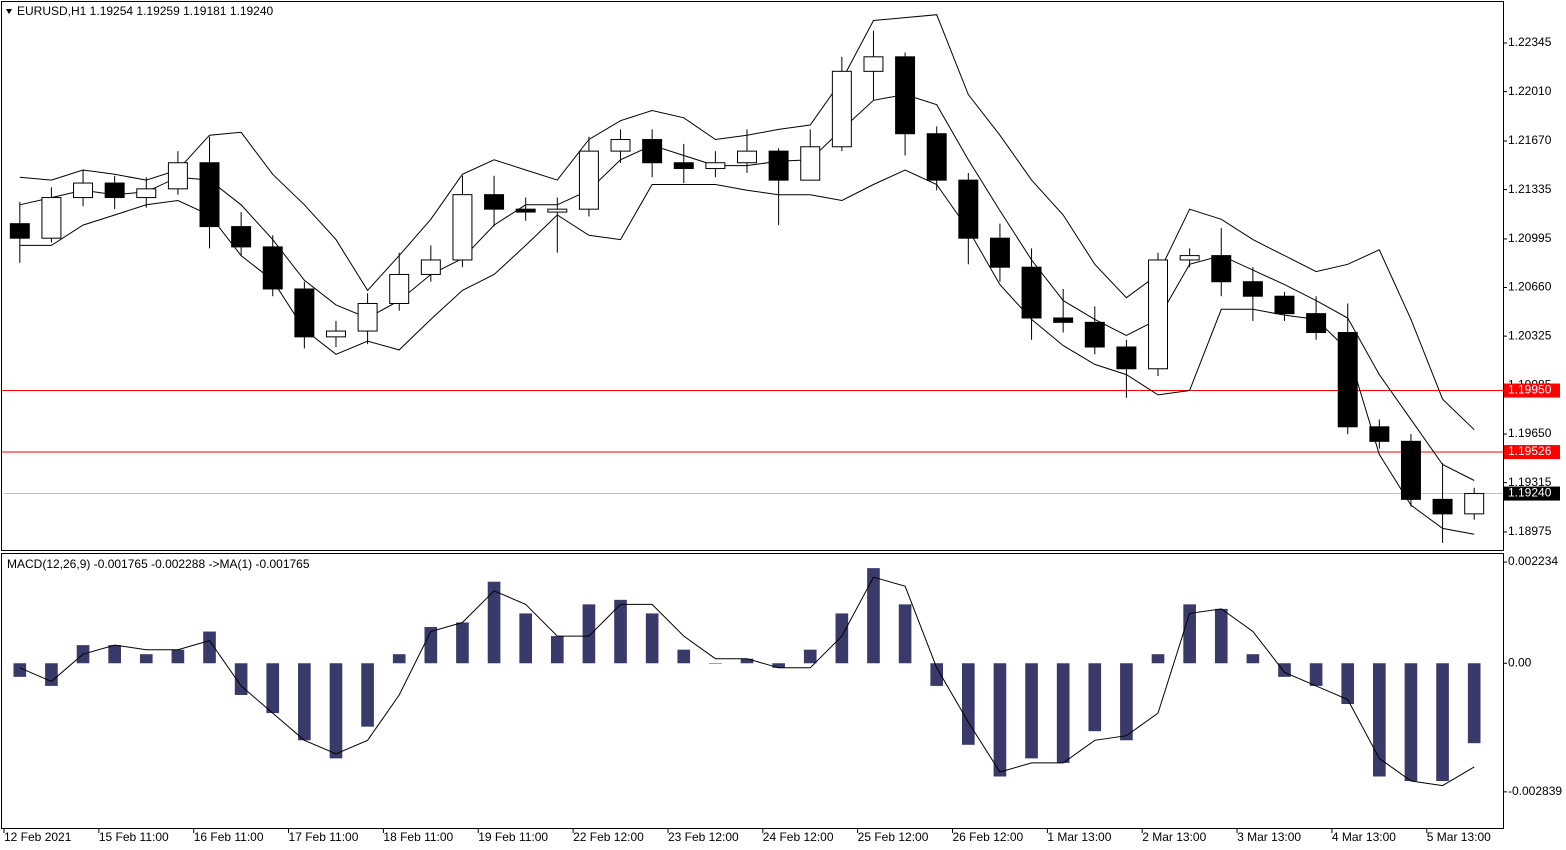 Image resolution: width=1566 pixels, height=850 pixels. I want to click on x-tick-label: 16 Feb 11:00, so click(229, 837).